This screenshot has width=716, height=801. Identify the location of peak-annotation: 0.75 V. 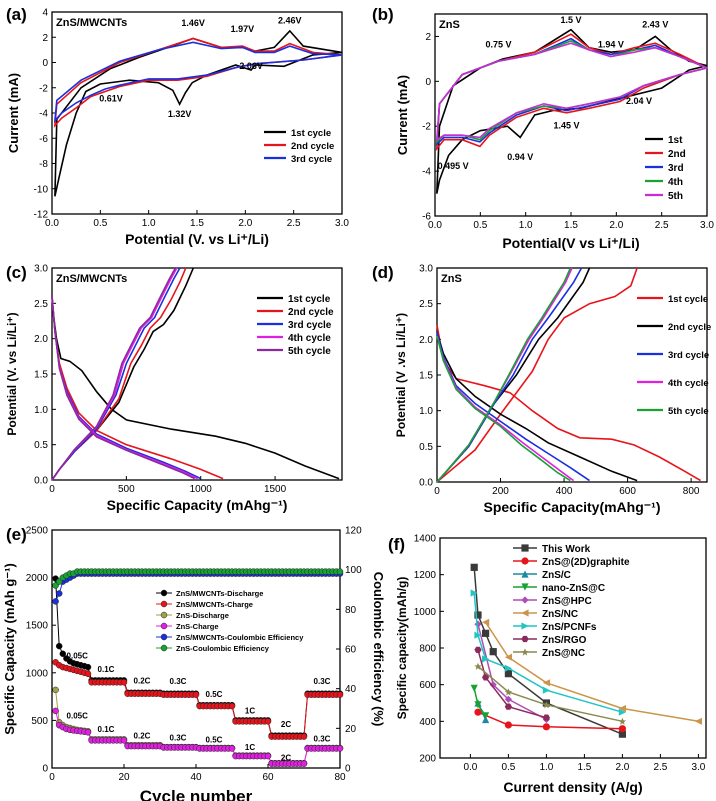
(498, 45).